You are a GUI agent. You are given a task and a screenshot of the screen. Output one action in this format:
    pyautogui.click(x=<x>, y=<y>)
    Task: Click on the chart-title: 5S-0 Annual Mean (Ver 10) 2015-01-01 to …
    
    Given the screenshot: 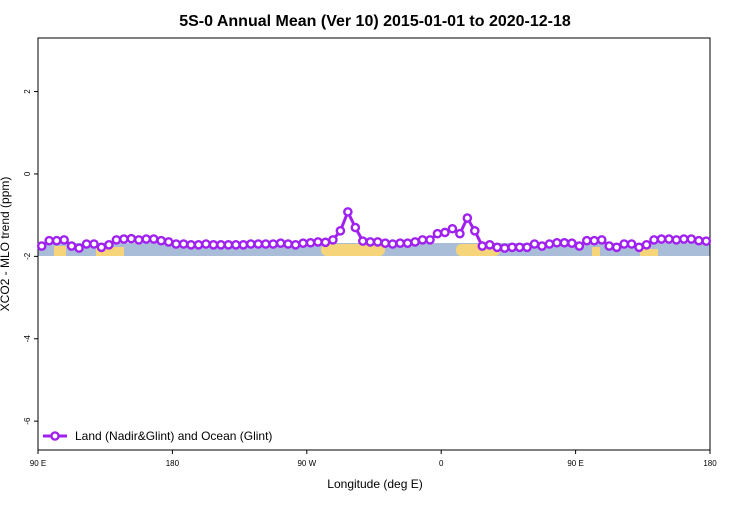 What is the action you would take?
    pyautogui.click(x=375, y=21)
    